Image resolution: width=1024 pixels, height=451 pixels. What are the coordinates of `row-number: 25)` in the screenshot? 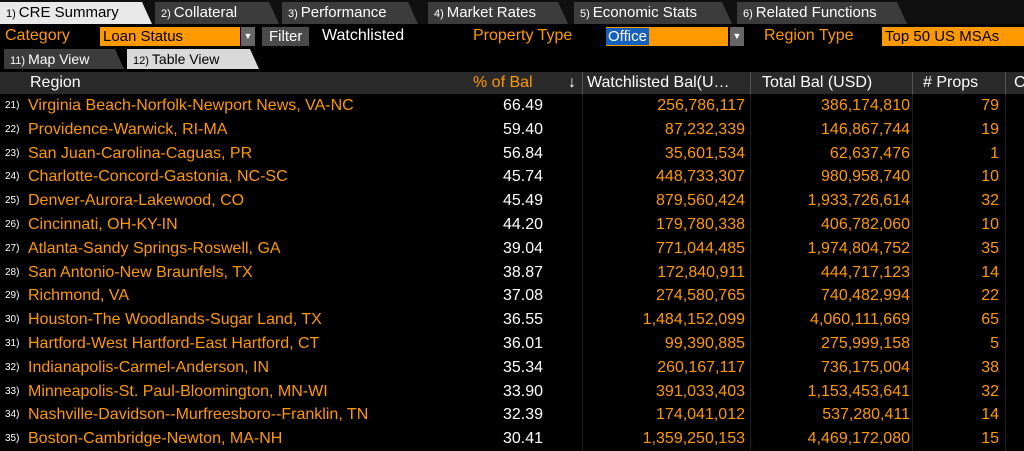 It's located at (12, 201).